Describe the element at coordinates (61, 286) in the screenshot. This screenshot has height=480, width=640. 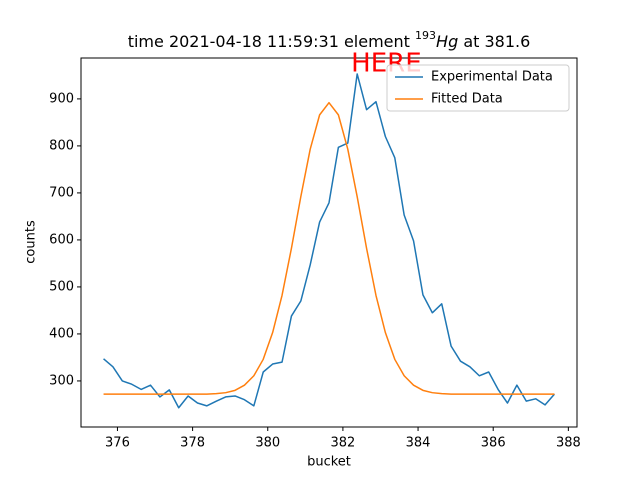
I see `y-tick-label: 500` at that location.